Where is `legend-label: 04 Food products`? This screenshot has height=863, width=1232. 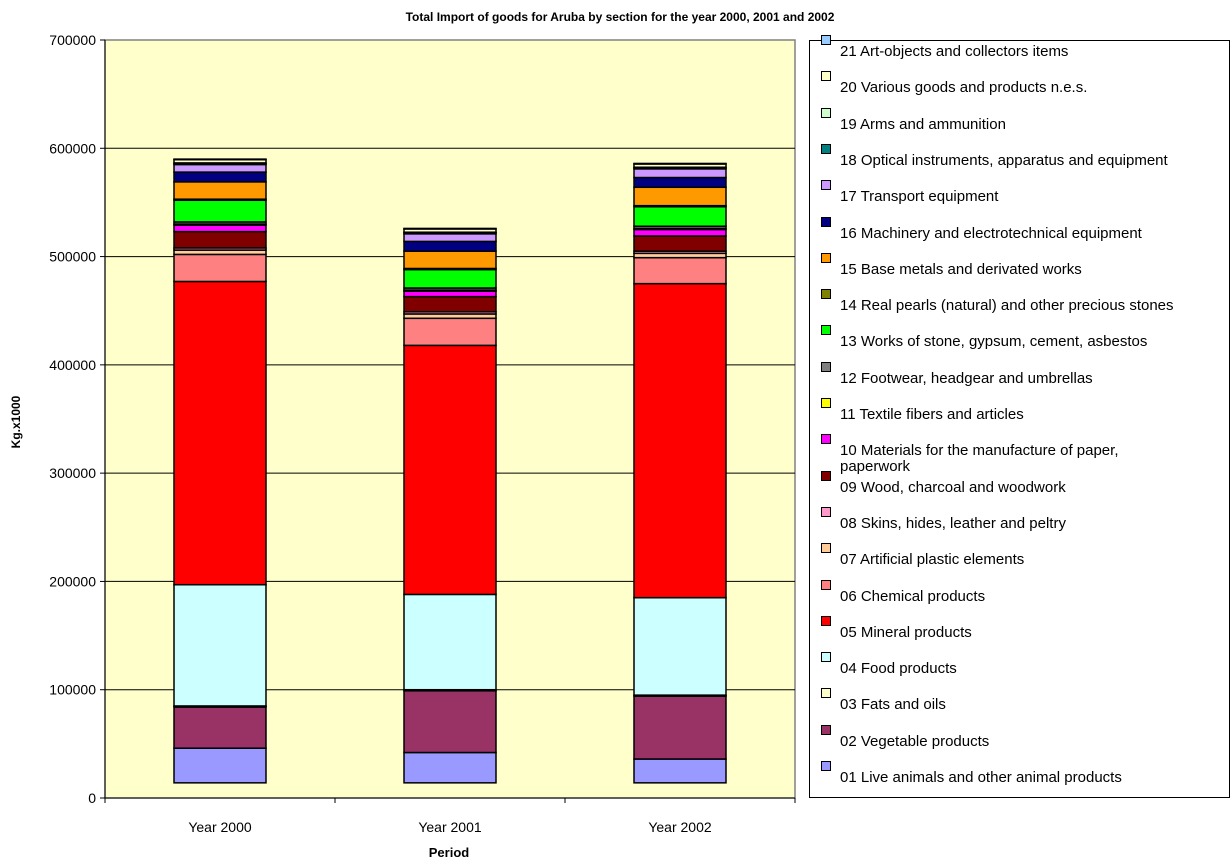
legend-label: 04 Food products is located at coordinates (1035, 669).